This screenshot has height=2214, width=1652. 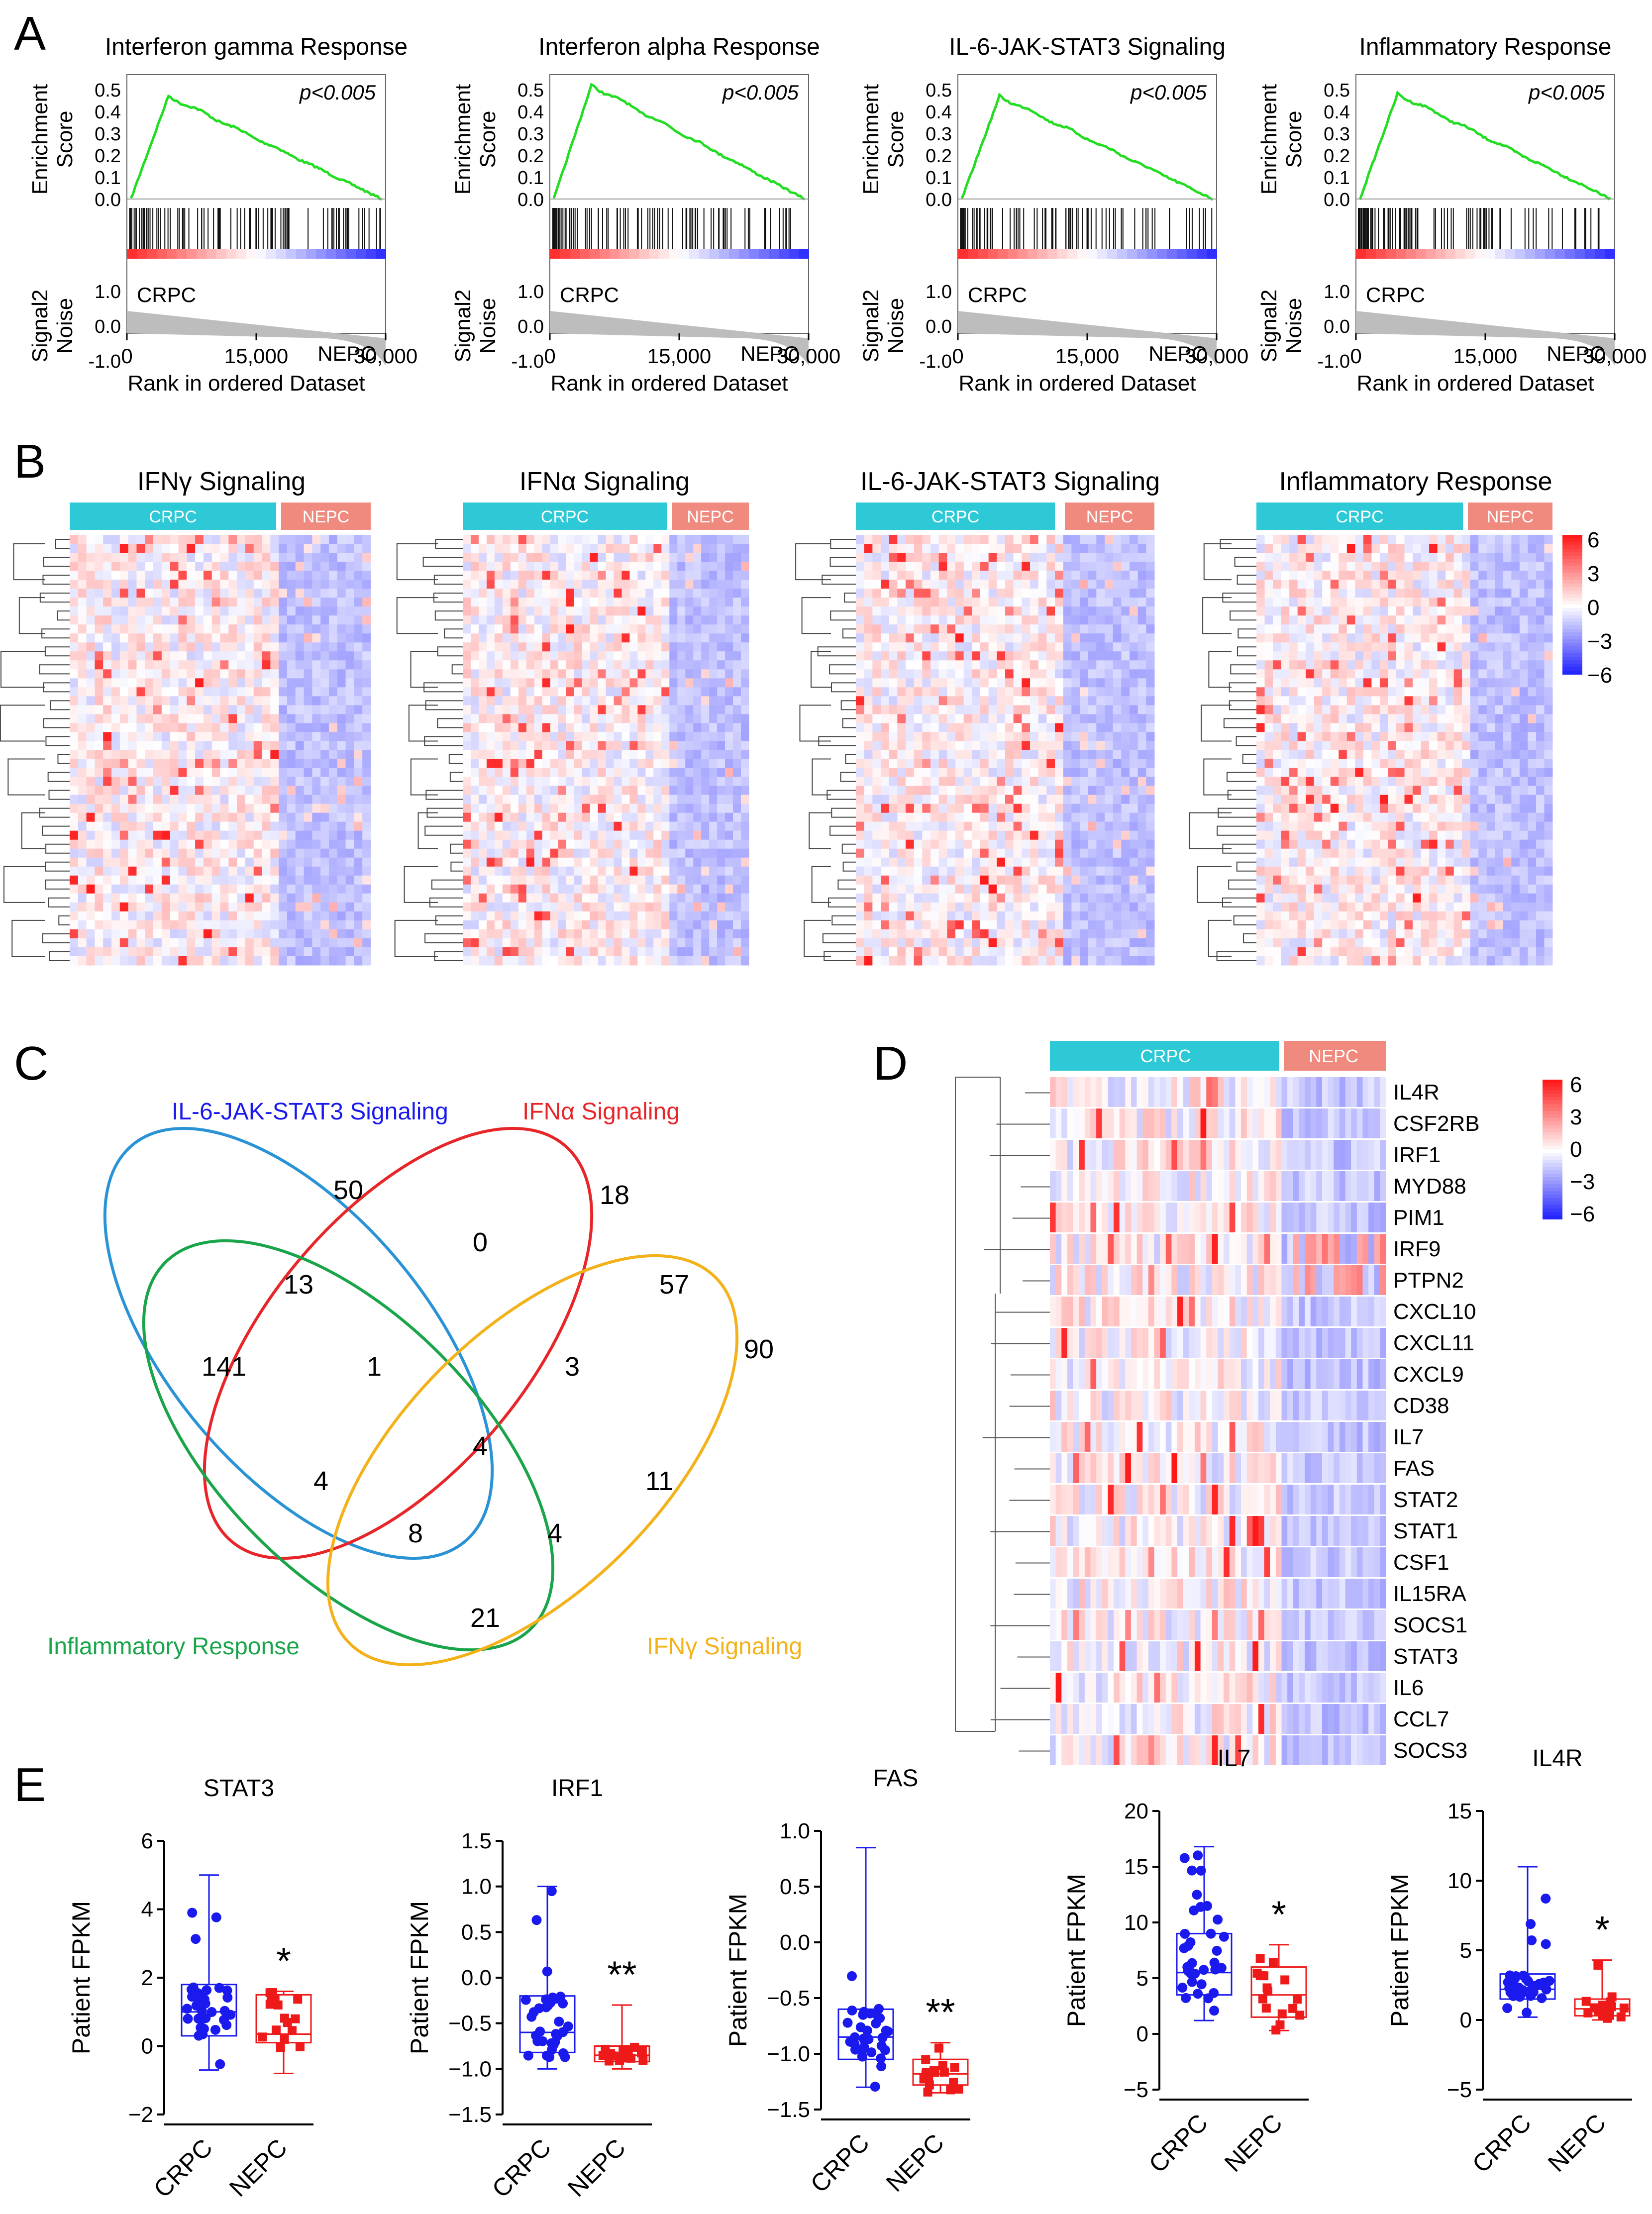 I want to click on pvalue: p<0.005, so click(x=1566, y=92).